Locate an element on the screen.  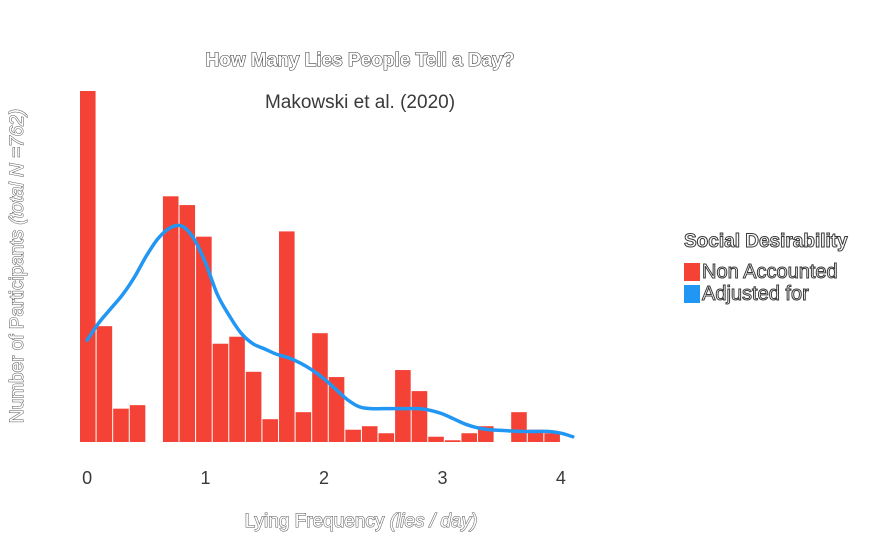
chart-title: How Many Lies People Tell a Day? is located at coordinates (359, 60).